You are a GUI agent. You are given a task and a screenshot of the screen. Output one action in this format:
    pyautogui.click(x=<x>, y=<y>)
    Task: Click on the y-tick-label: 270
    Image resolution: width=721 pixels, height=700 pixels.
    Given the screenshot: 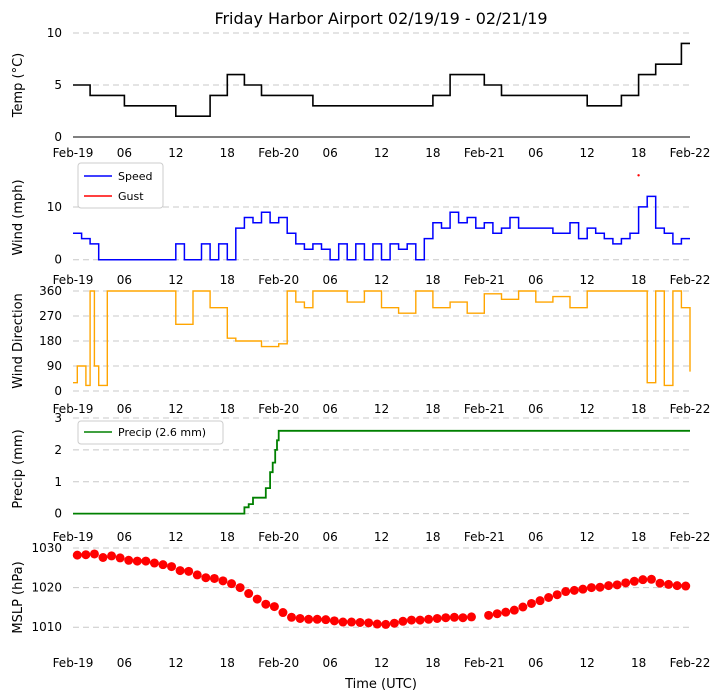 What is the action you would take?
    pyautogui.click(x=50, y=316)
    